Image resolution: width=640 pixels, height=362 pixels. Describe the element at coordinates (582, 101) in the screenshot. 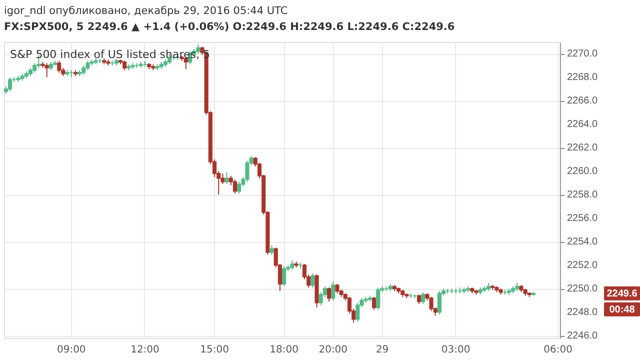

I see `y-tick-label: 2266.0` at that location.